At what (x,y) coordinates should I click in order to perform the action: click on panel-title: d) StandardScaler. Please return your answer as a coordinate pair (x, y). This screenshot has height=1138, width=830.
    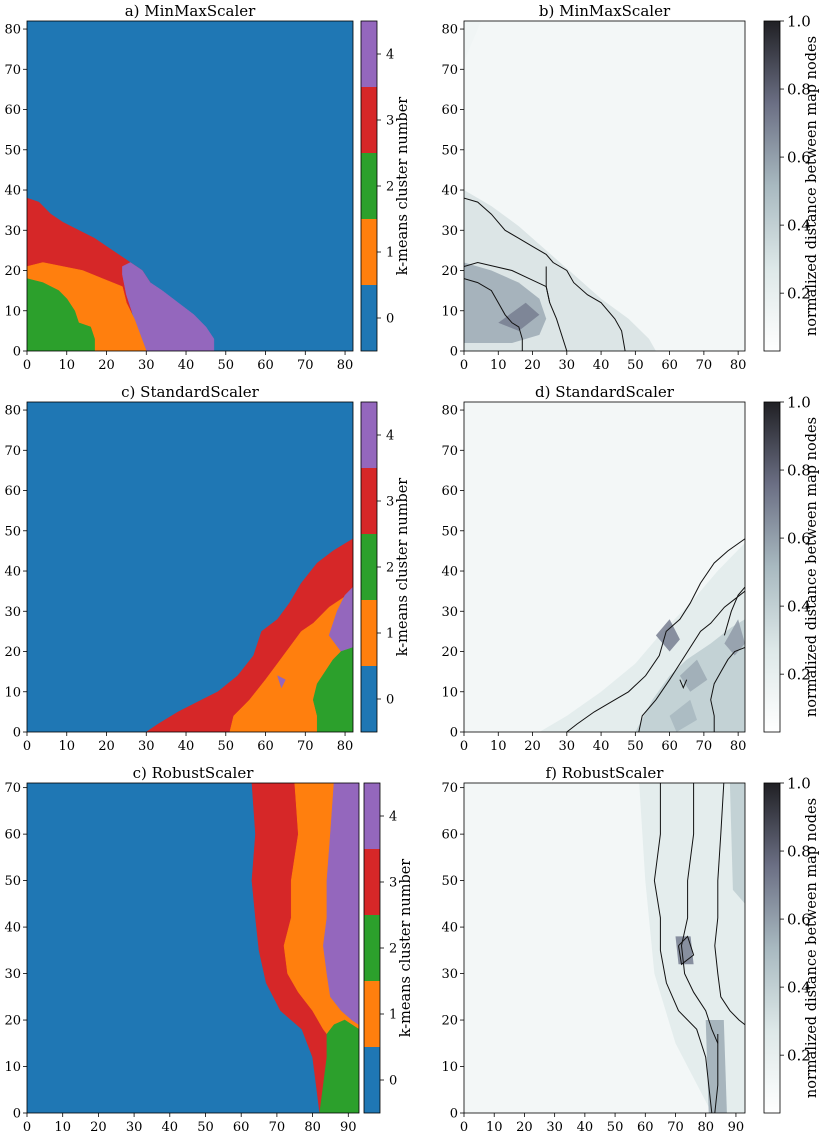
    Looking at the image, I should click on (605, 392).